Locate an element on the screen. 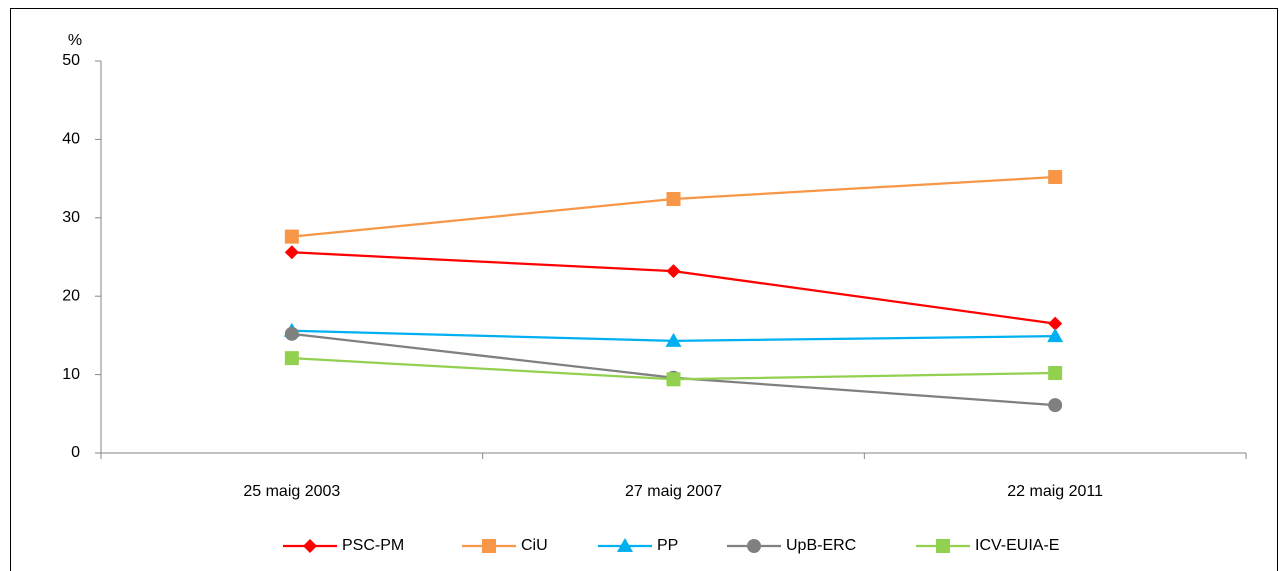  y-tick-label: 0 is located at coordinates (75, 452).